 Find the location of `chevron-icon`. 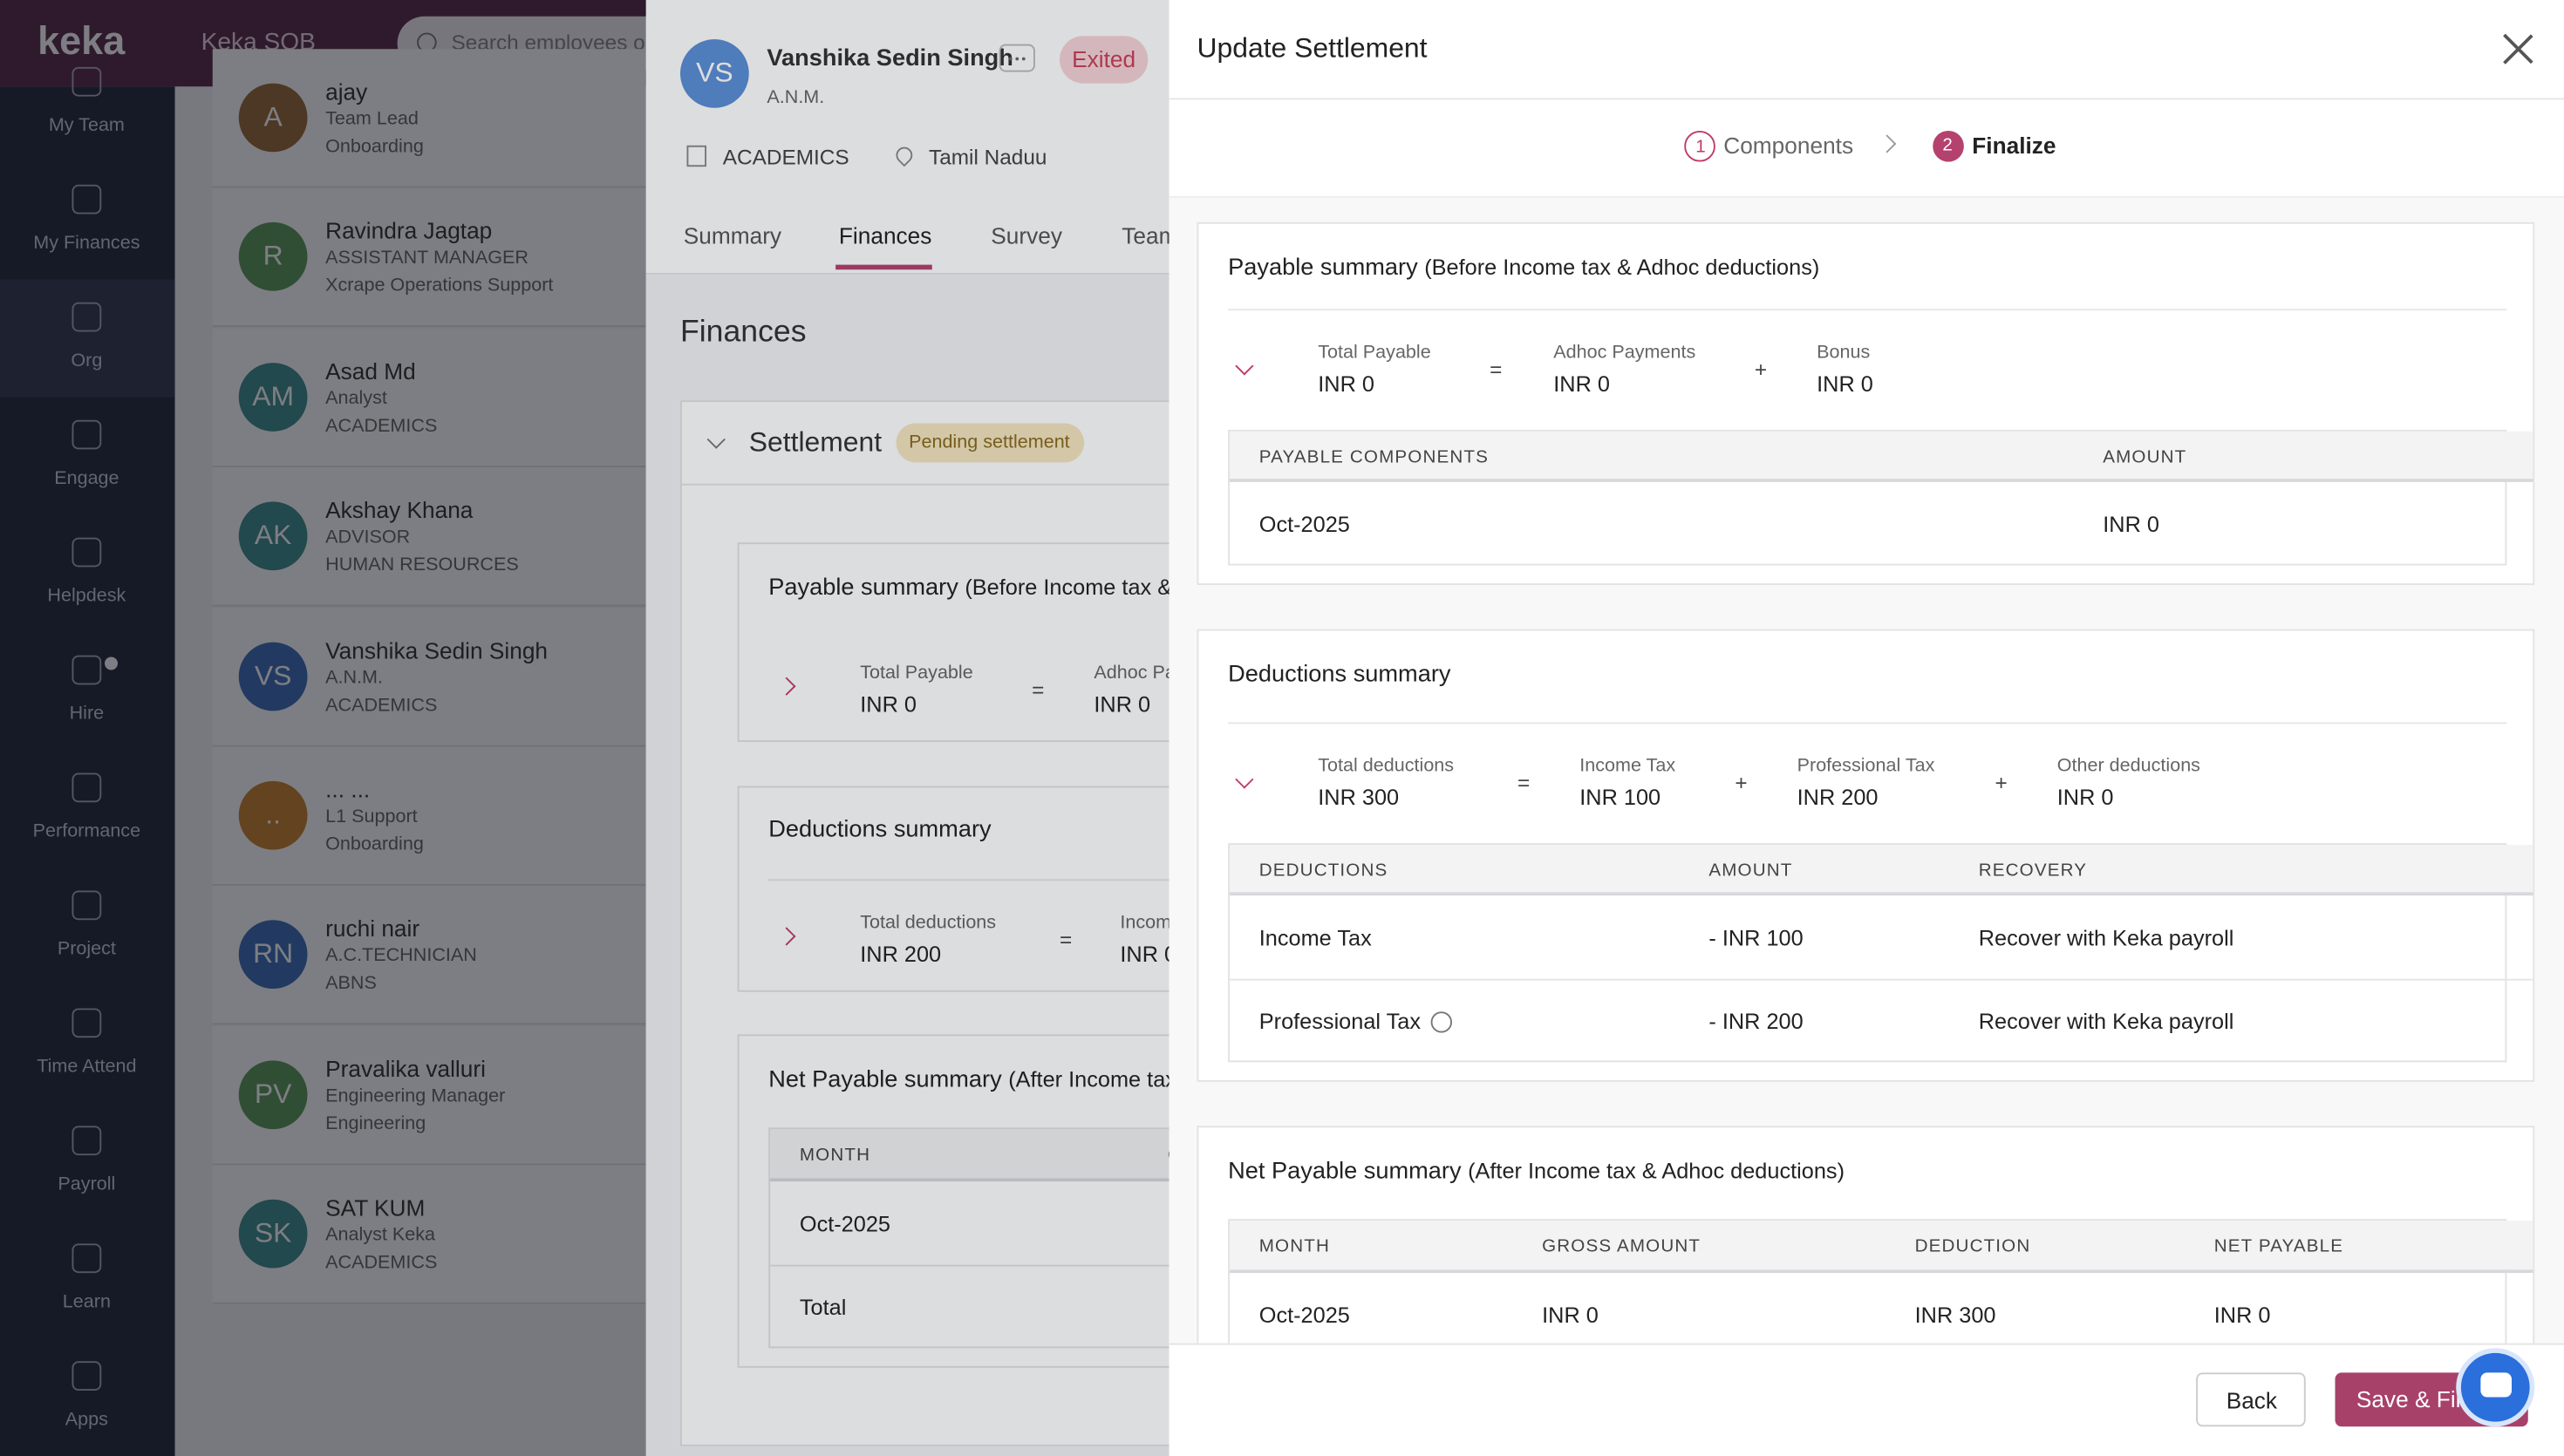

chevron-icon is located at coordinates (1244, 779).